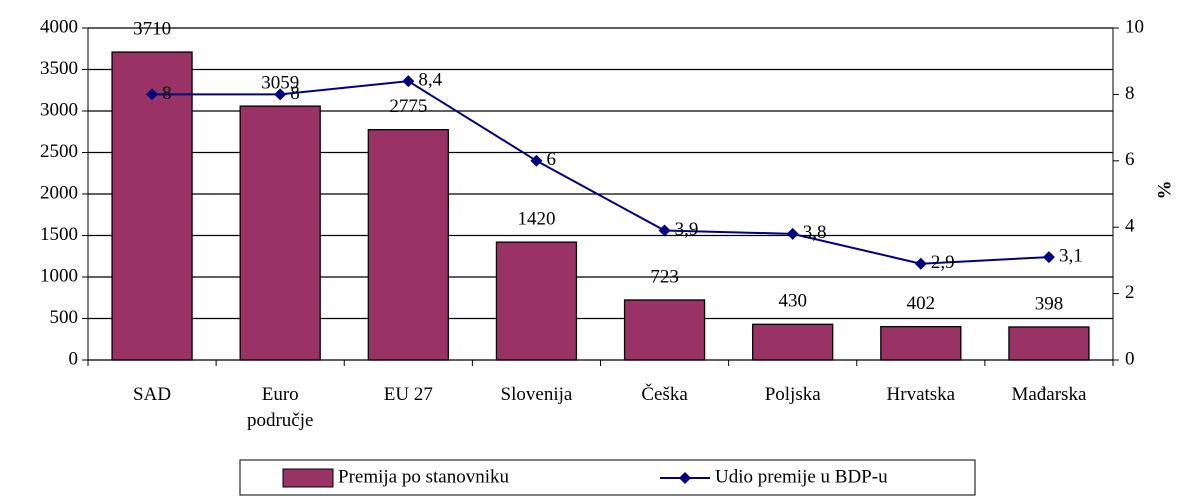 This screenshot has height=503, width=1178. I want to click on line-value-label: 6, so click(551, 159).